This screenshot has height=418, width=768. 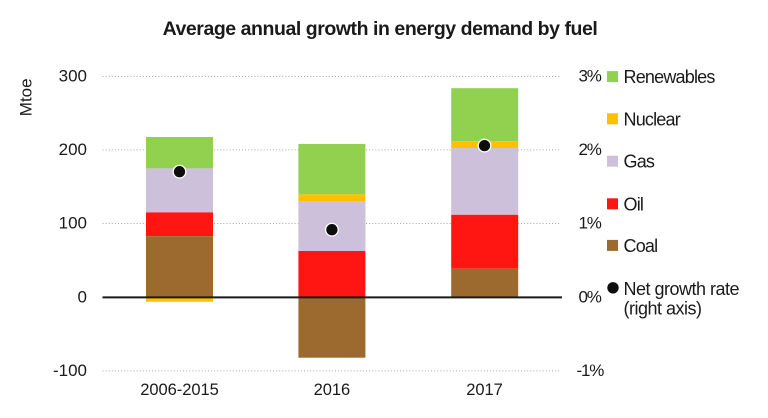 I want to click on svg-text: 2017, so click(x=484, y=390).